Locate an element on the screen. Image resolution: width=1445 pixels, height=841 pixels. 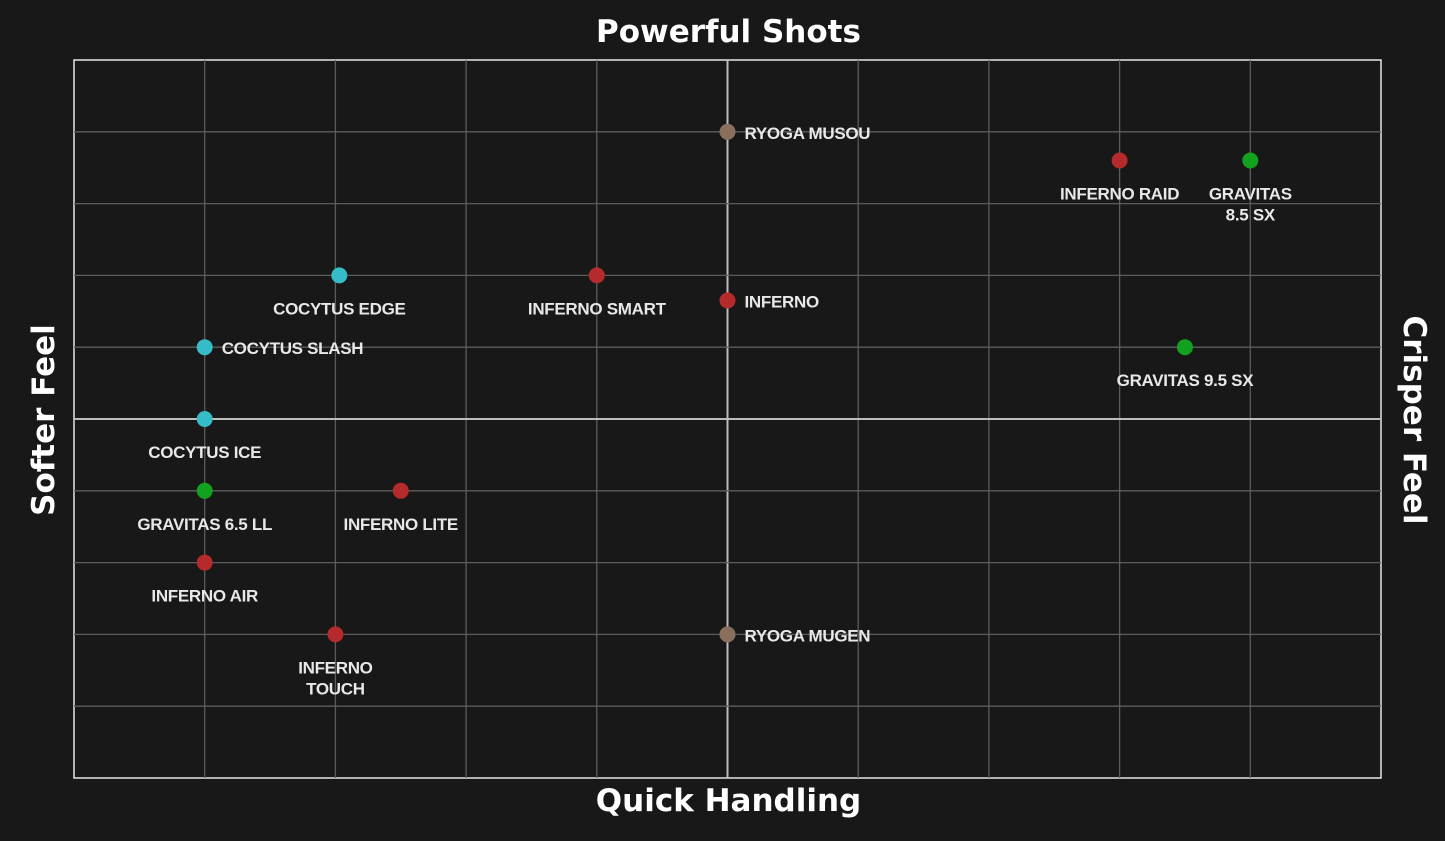
data-point-label-line: RYOGA MUGEN is located at coordinates (808, 635).